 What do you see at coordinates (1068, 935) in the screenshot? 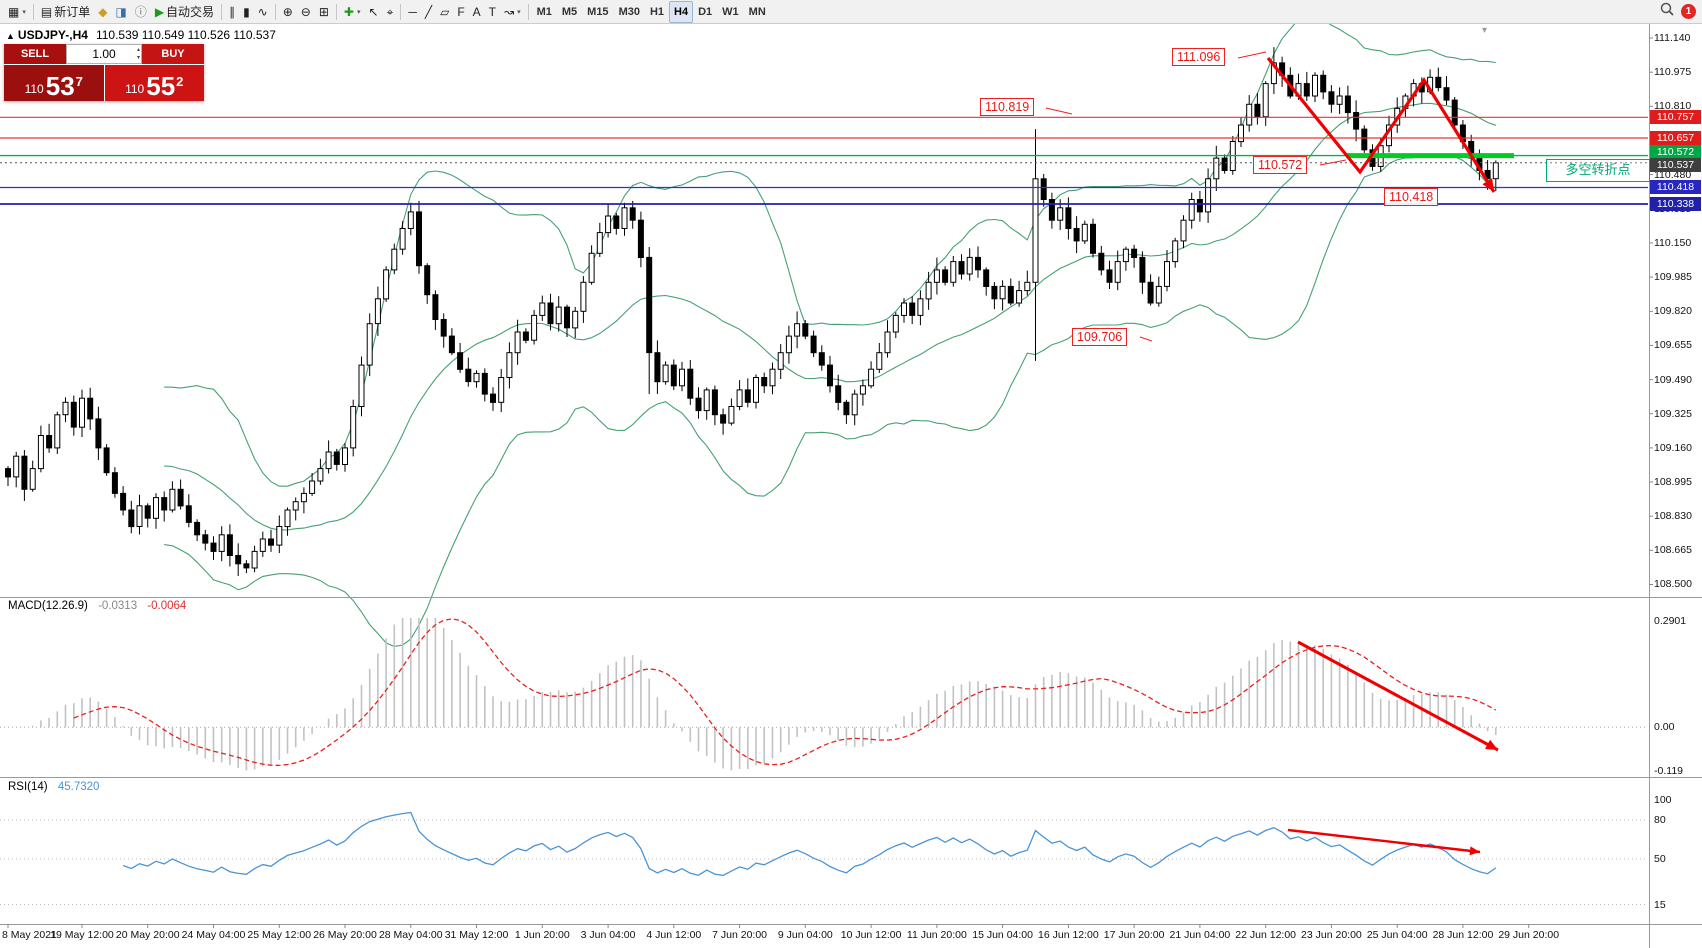
I see `time-axis-label: 16 Jun 12:00` at bounding box center [1068, 935].